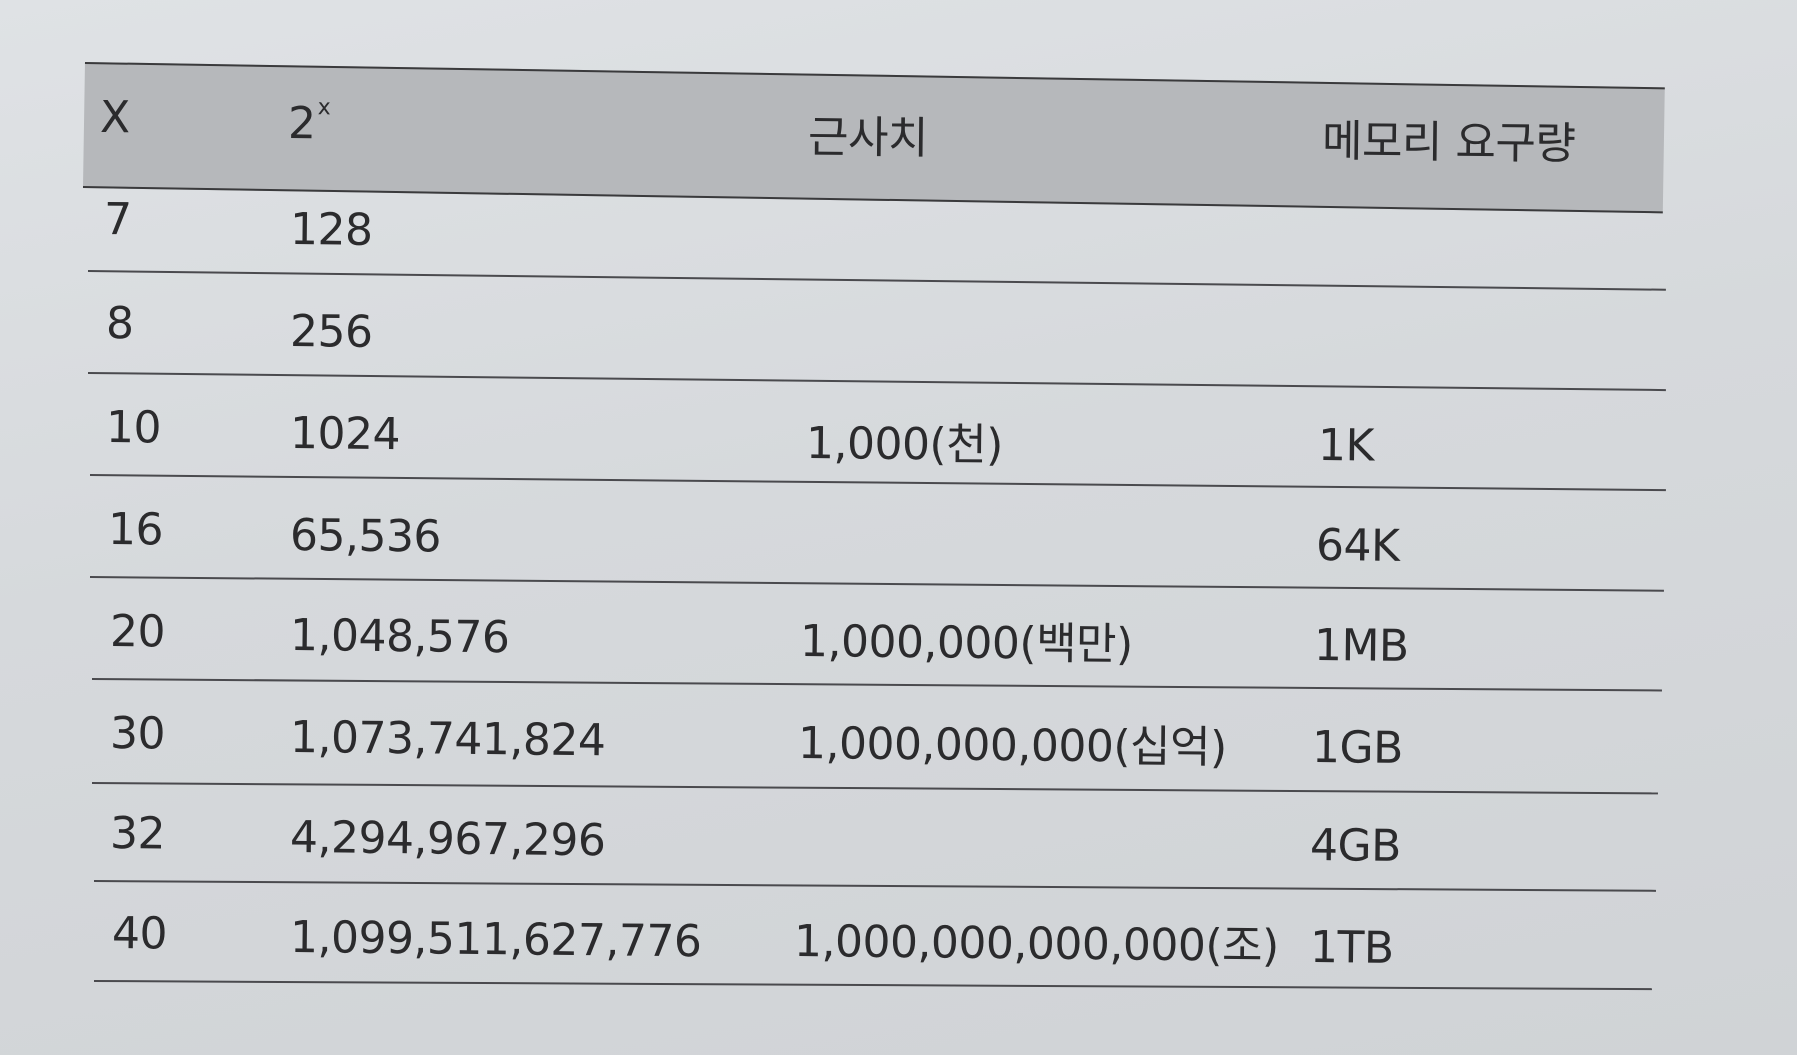 This screenshot has height=1055, width=1797. Describe the element at coordinates (119, 324) in the screenshot. I see `table-cell-x: 8` at that location.